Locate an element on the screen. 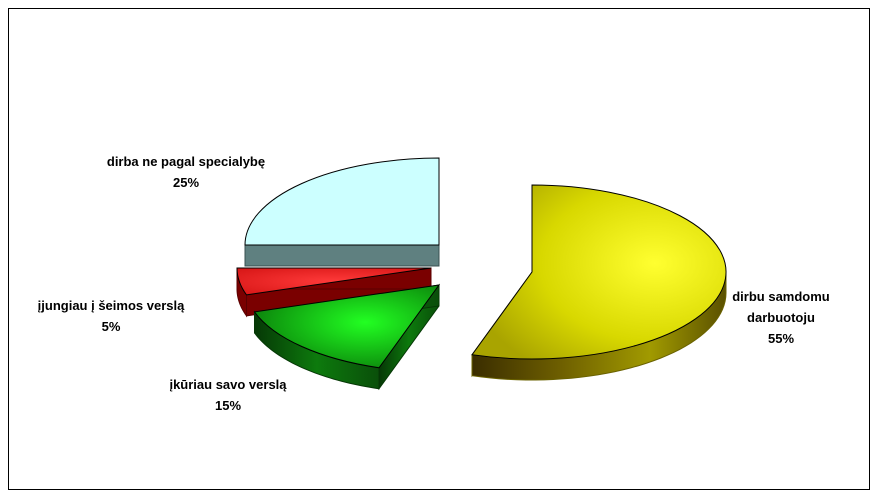  slice-name-label: darbuotoju is located at coordinates (781, 317).